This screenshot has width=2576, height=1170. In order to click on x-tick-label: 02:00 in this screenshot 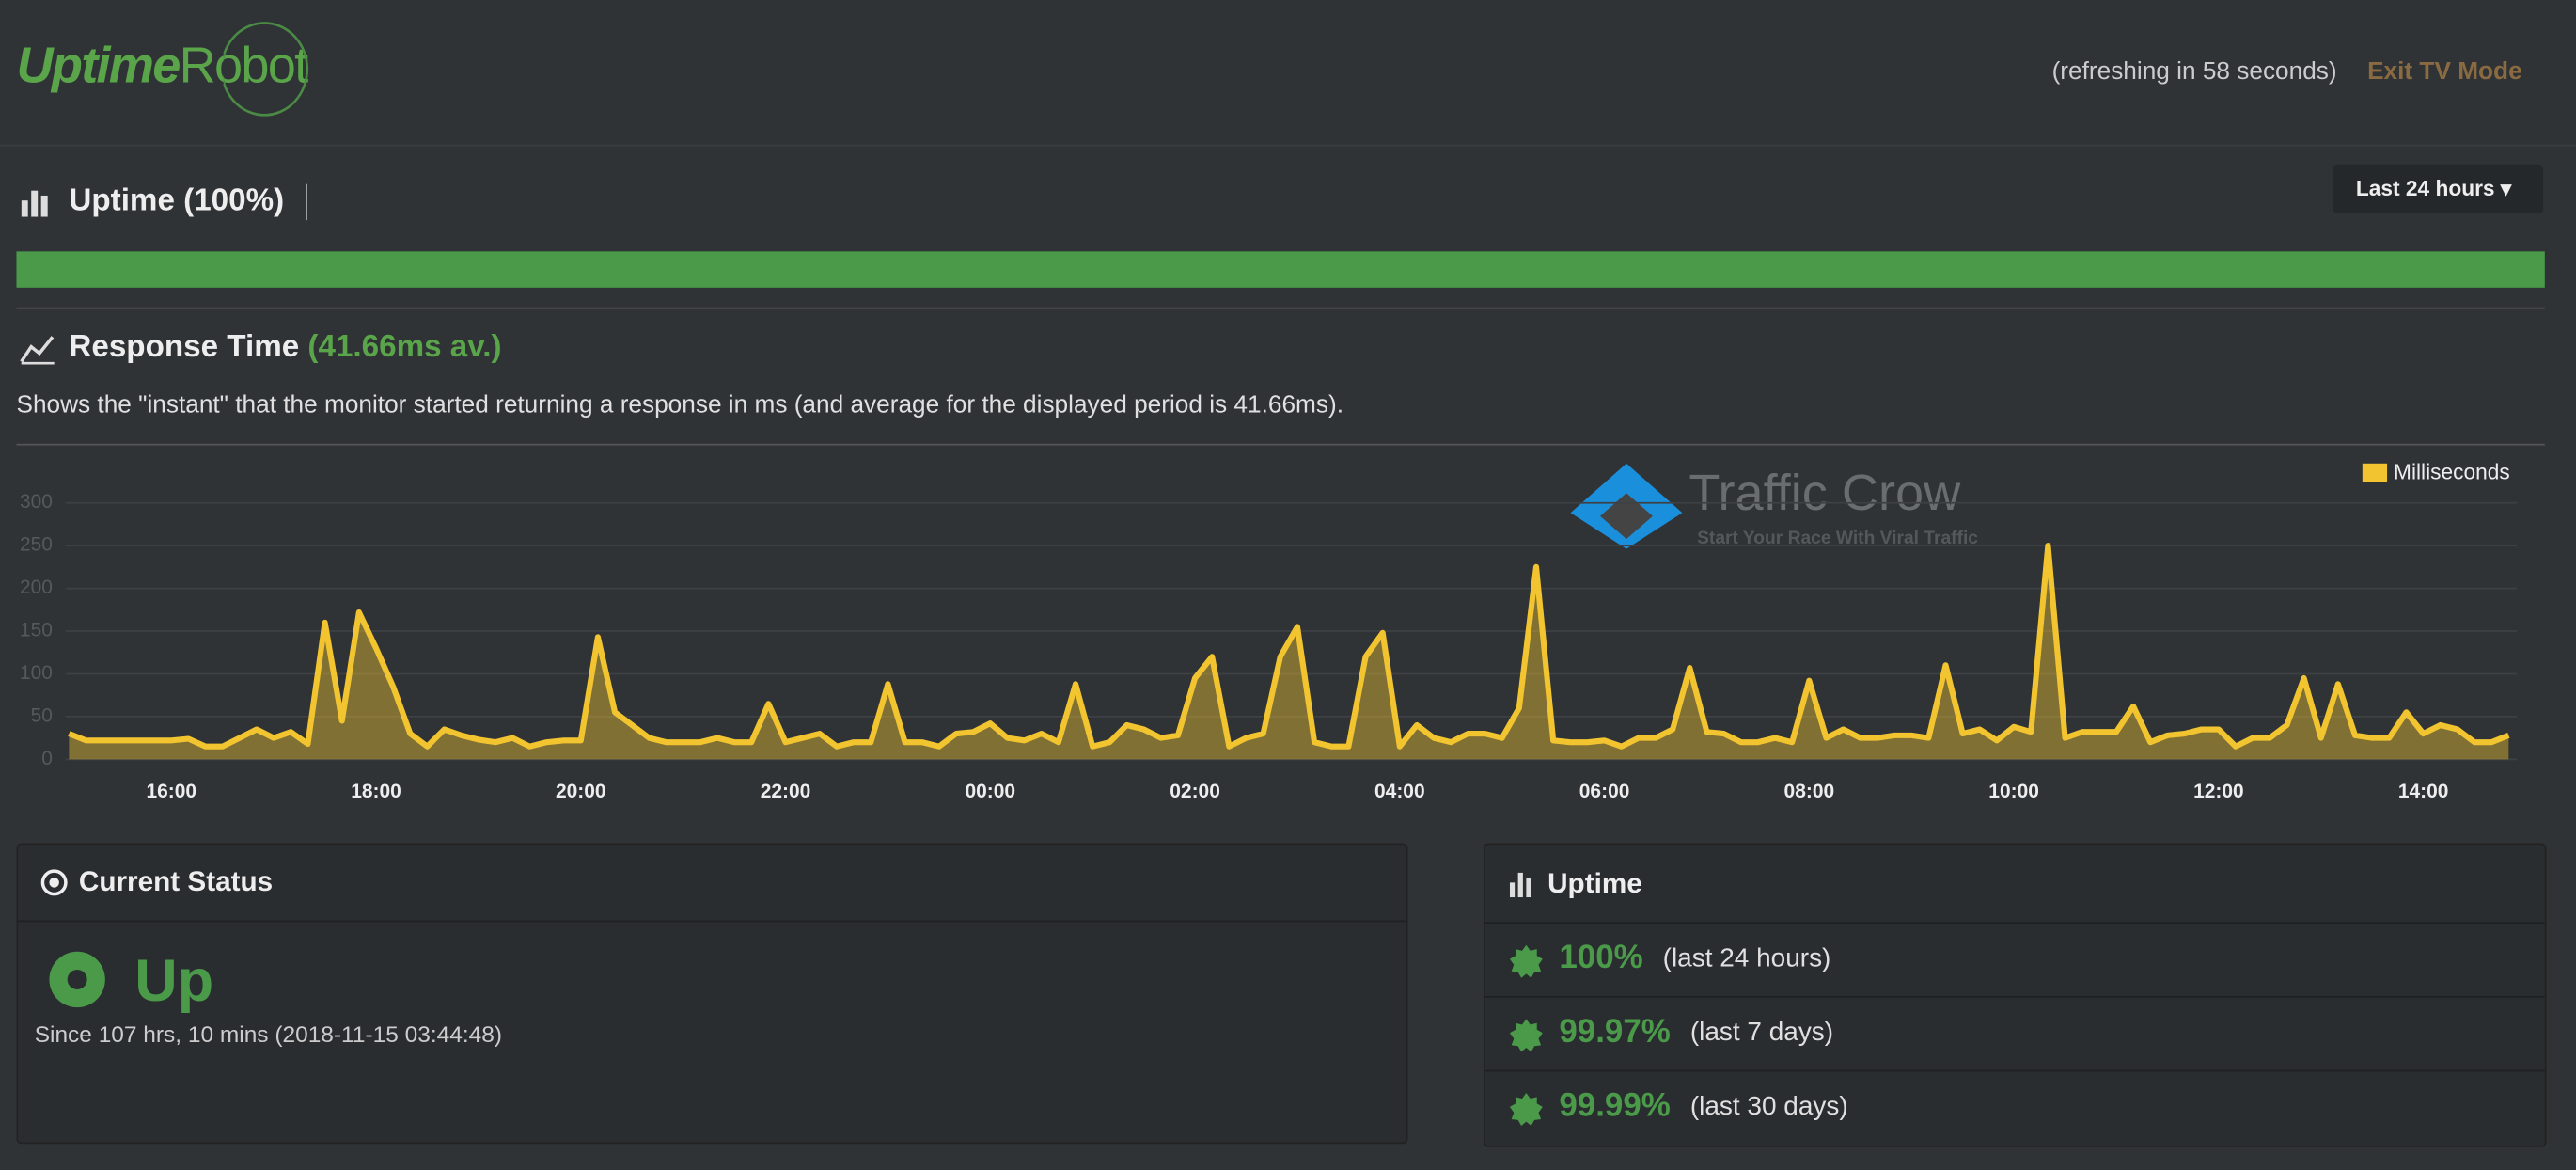, I will do `click(1195, 792)`.